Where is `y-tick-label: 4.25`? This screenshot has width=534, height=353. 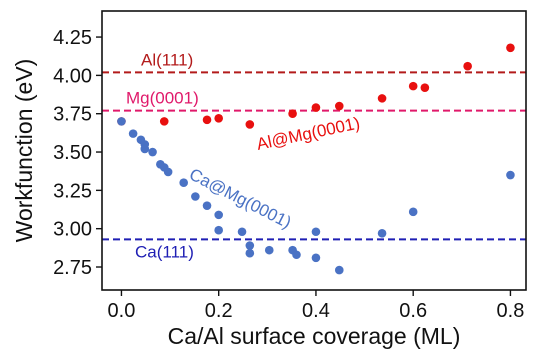
y-tick-label: 4.25 is located at coordinates (72, 38).